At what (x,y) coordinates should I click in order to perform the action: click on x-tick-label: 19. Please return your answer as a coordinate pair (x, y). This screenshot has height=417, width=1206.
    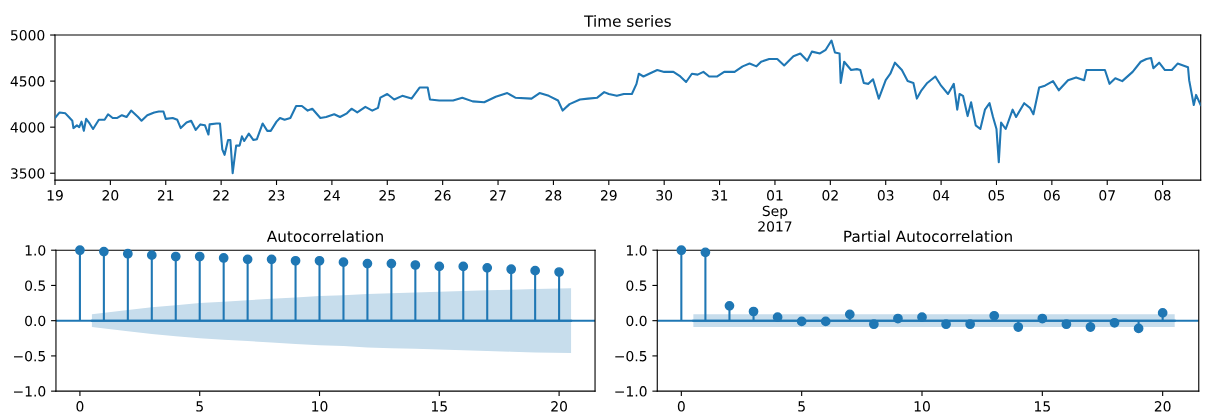
    Looking at the image, I should click on (55, 195).